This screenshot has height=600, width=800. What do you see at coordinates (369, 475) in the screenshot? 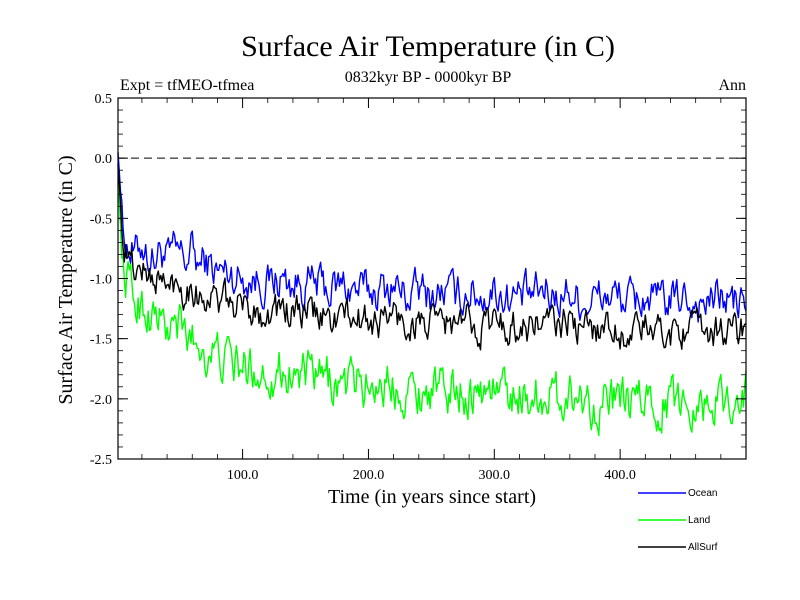
I see `x-tick-label: 200.0` at bounding box center [369, 475].